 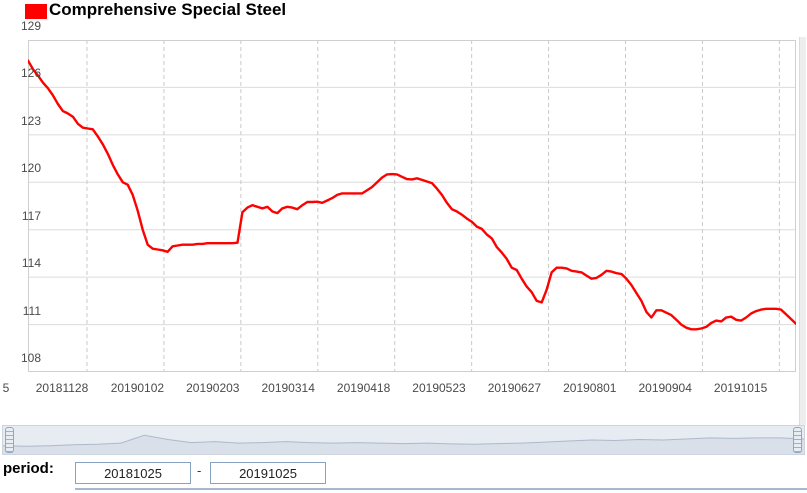 I want to click on navigator-right-handle, so click(x=797, y=440).